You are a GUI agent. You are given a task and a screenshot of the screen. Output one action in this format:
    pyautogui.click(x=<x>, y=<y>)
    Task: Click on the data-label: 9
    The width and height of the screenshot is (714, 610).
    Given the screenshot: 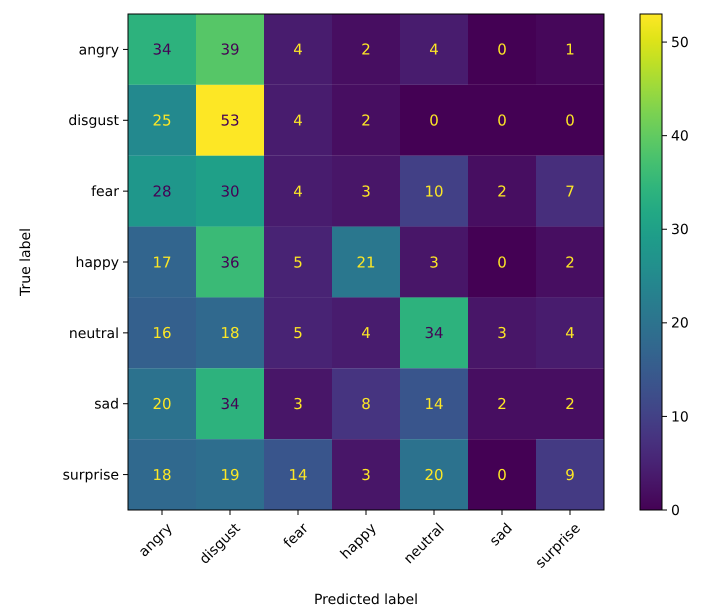 What is the action you would take?
    pyautogui.click(x=570, y=475)
    